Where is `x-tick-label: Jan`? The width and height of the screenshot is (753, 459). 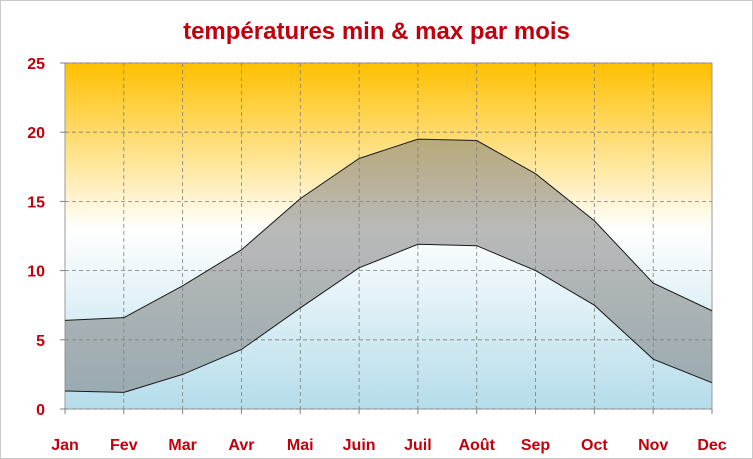
x-tick-label: Jan is located at coordinates (65, 445).